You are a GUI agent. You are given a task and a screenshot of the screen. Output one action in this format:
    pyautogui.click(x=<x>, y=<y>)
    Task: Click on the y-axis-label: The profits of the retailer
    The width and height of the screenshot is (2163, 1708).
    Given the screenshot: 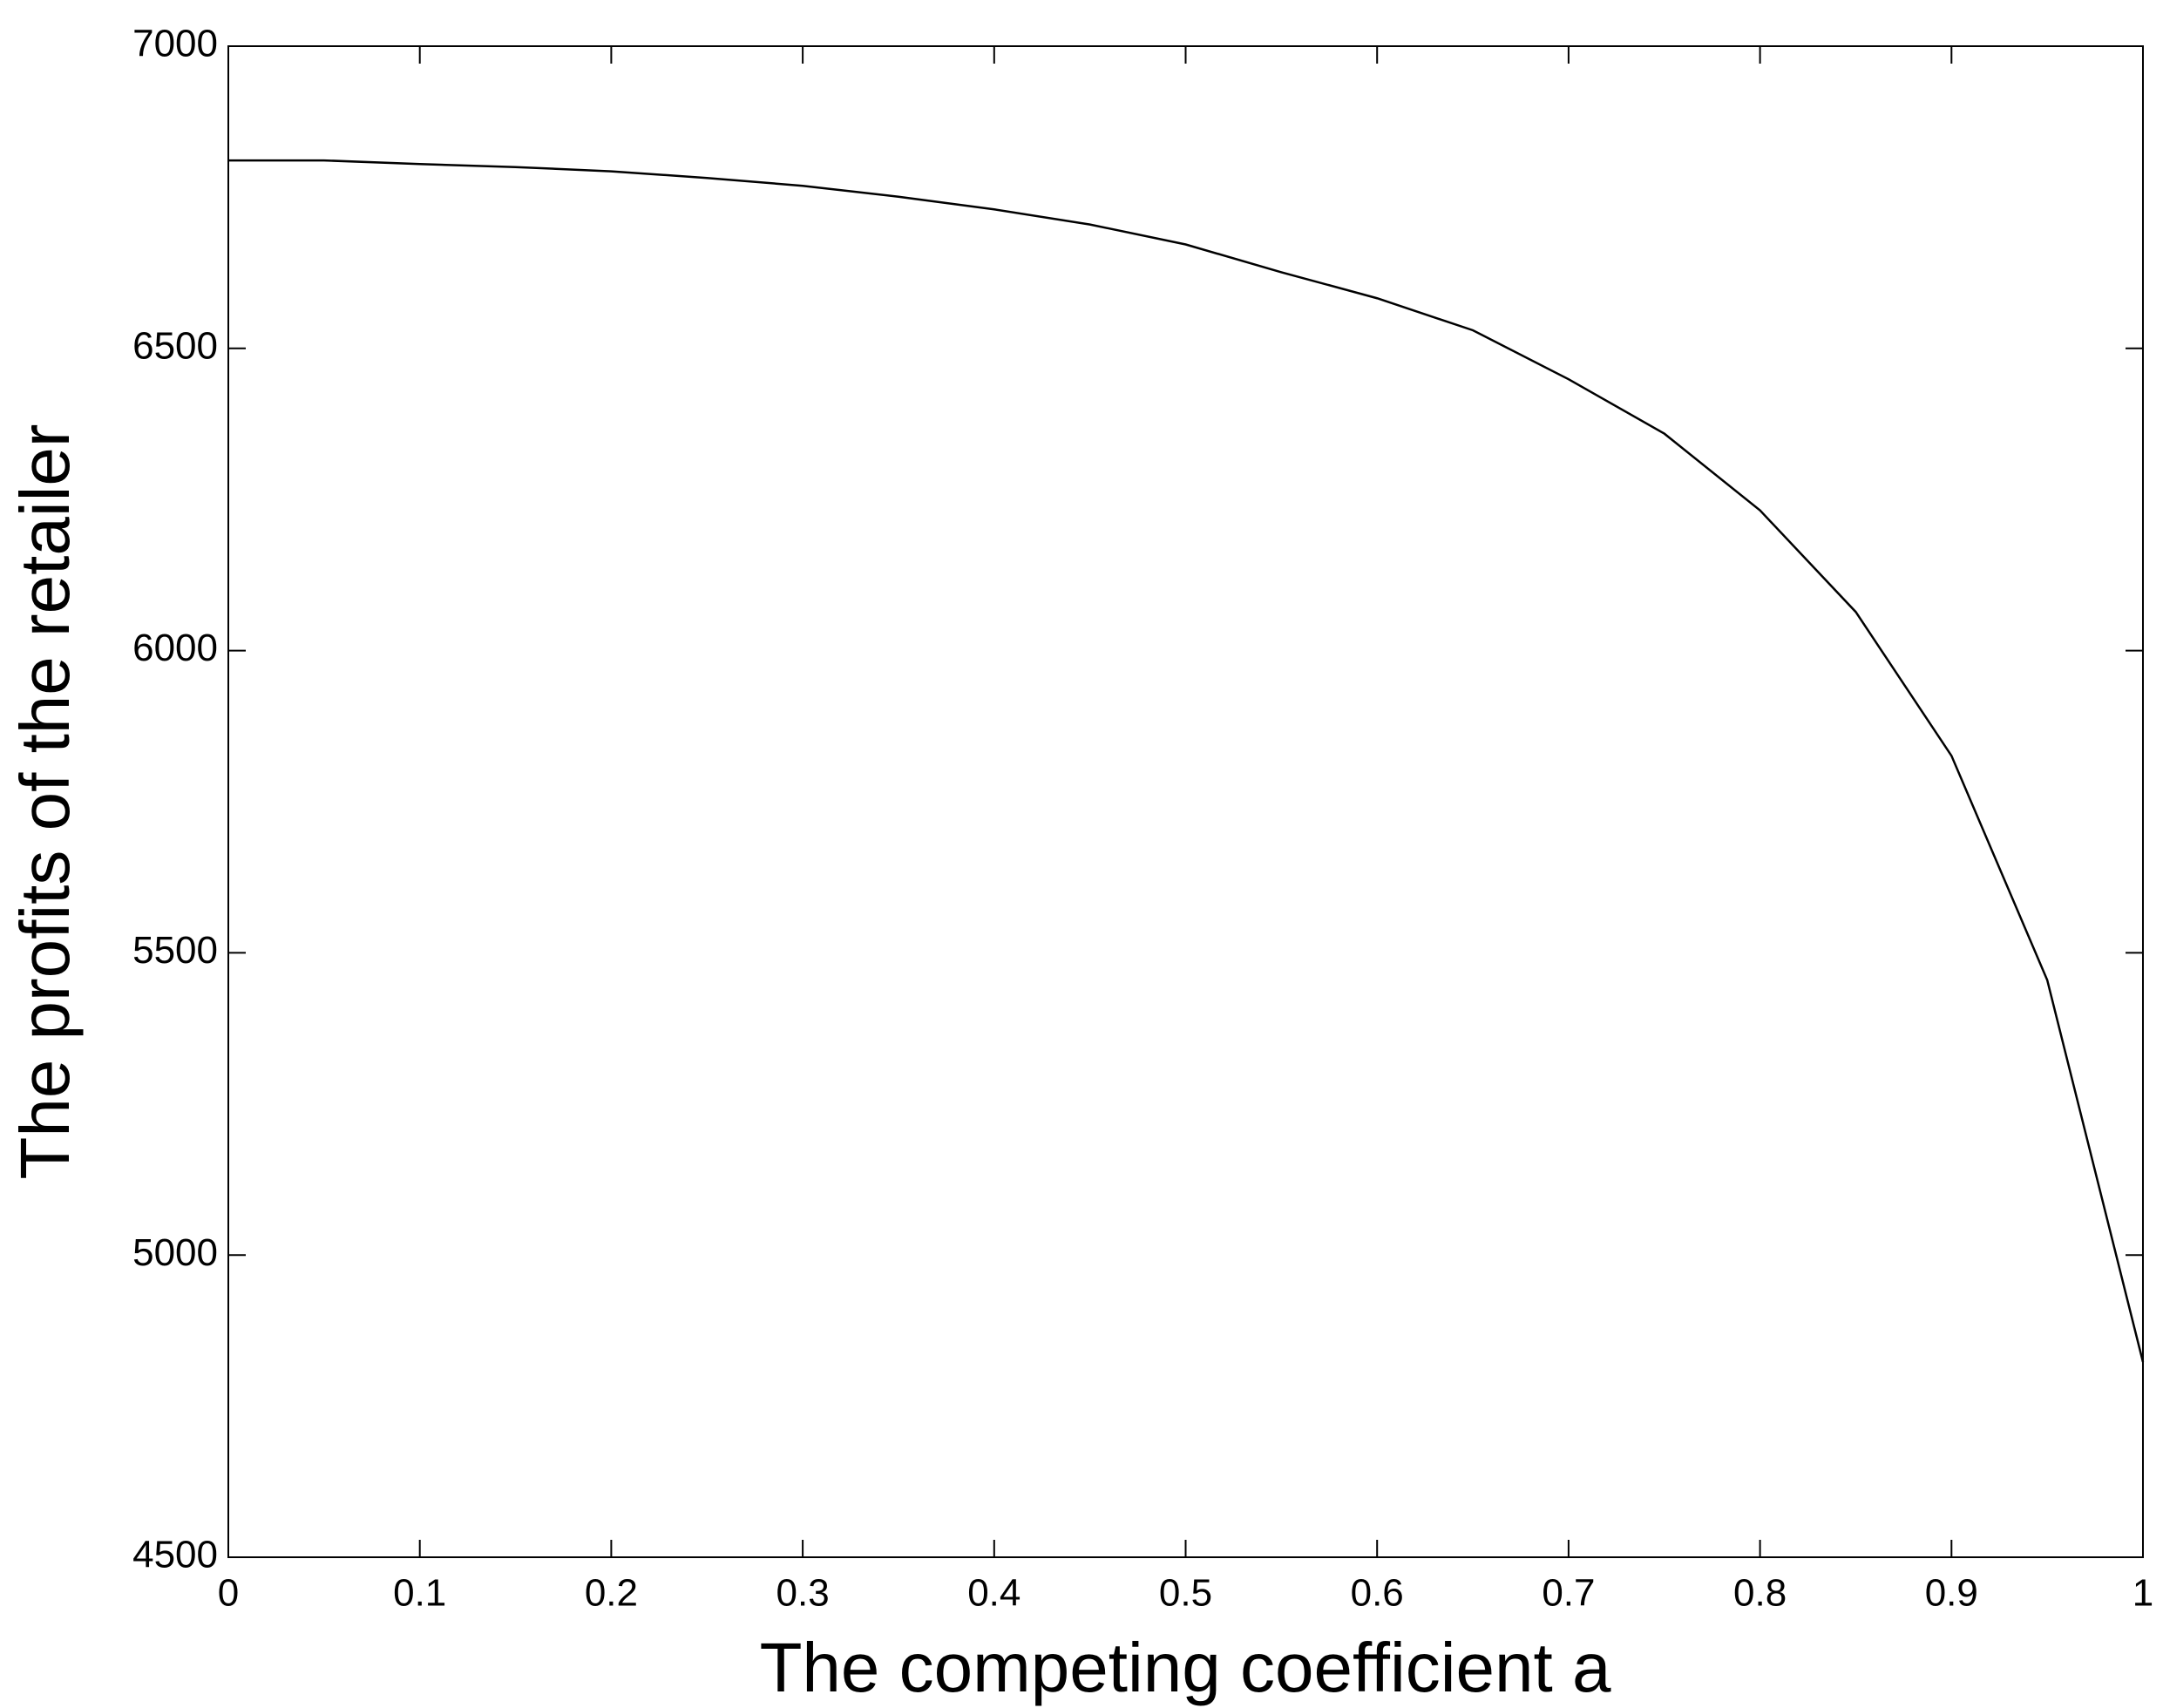 What is the action you would take?
    pyautogui.click(x=45, y=801)
    